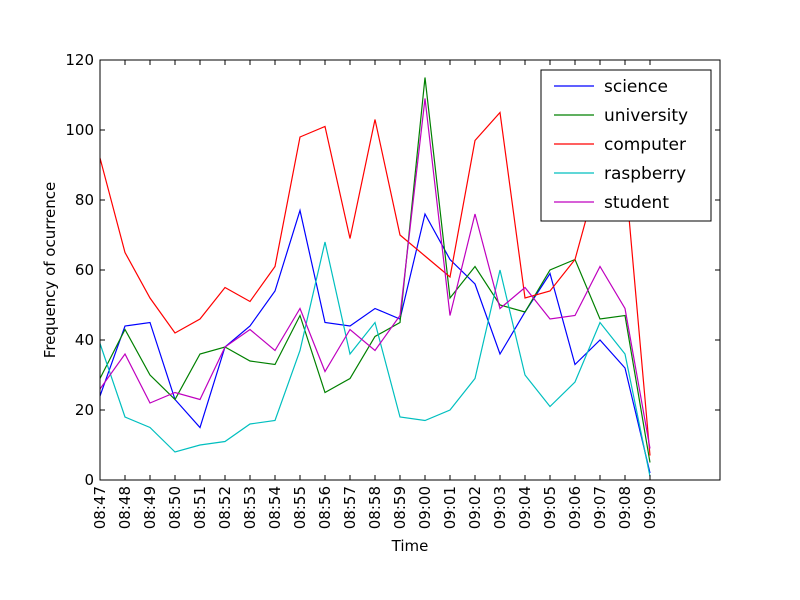 This screenshot has width=800, height=600. What do you see at coordinates (646, 116) in the screenshot?
I see `legend-label-university: university` at bounding box center [646, 116].